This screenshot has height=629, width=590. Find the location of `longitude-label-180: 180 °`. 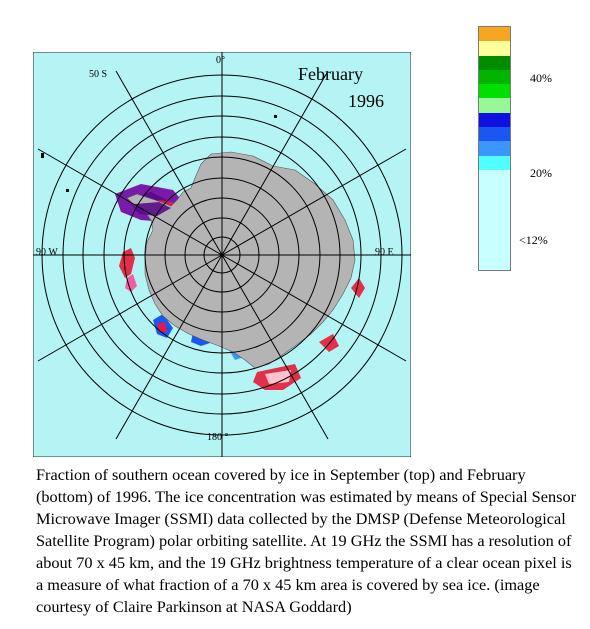

longitude-label-180: 180 ° is located at coordinates (218, 437).